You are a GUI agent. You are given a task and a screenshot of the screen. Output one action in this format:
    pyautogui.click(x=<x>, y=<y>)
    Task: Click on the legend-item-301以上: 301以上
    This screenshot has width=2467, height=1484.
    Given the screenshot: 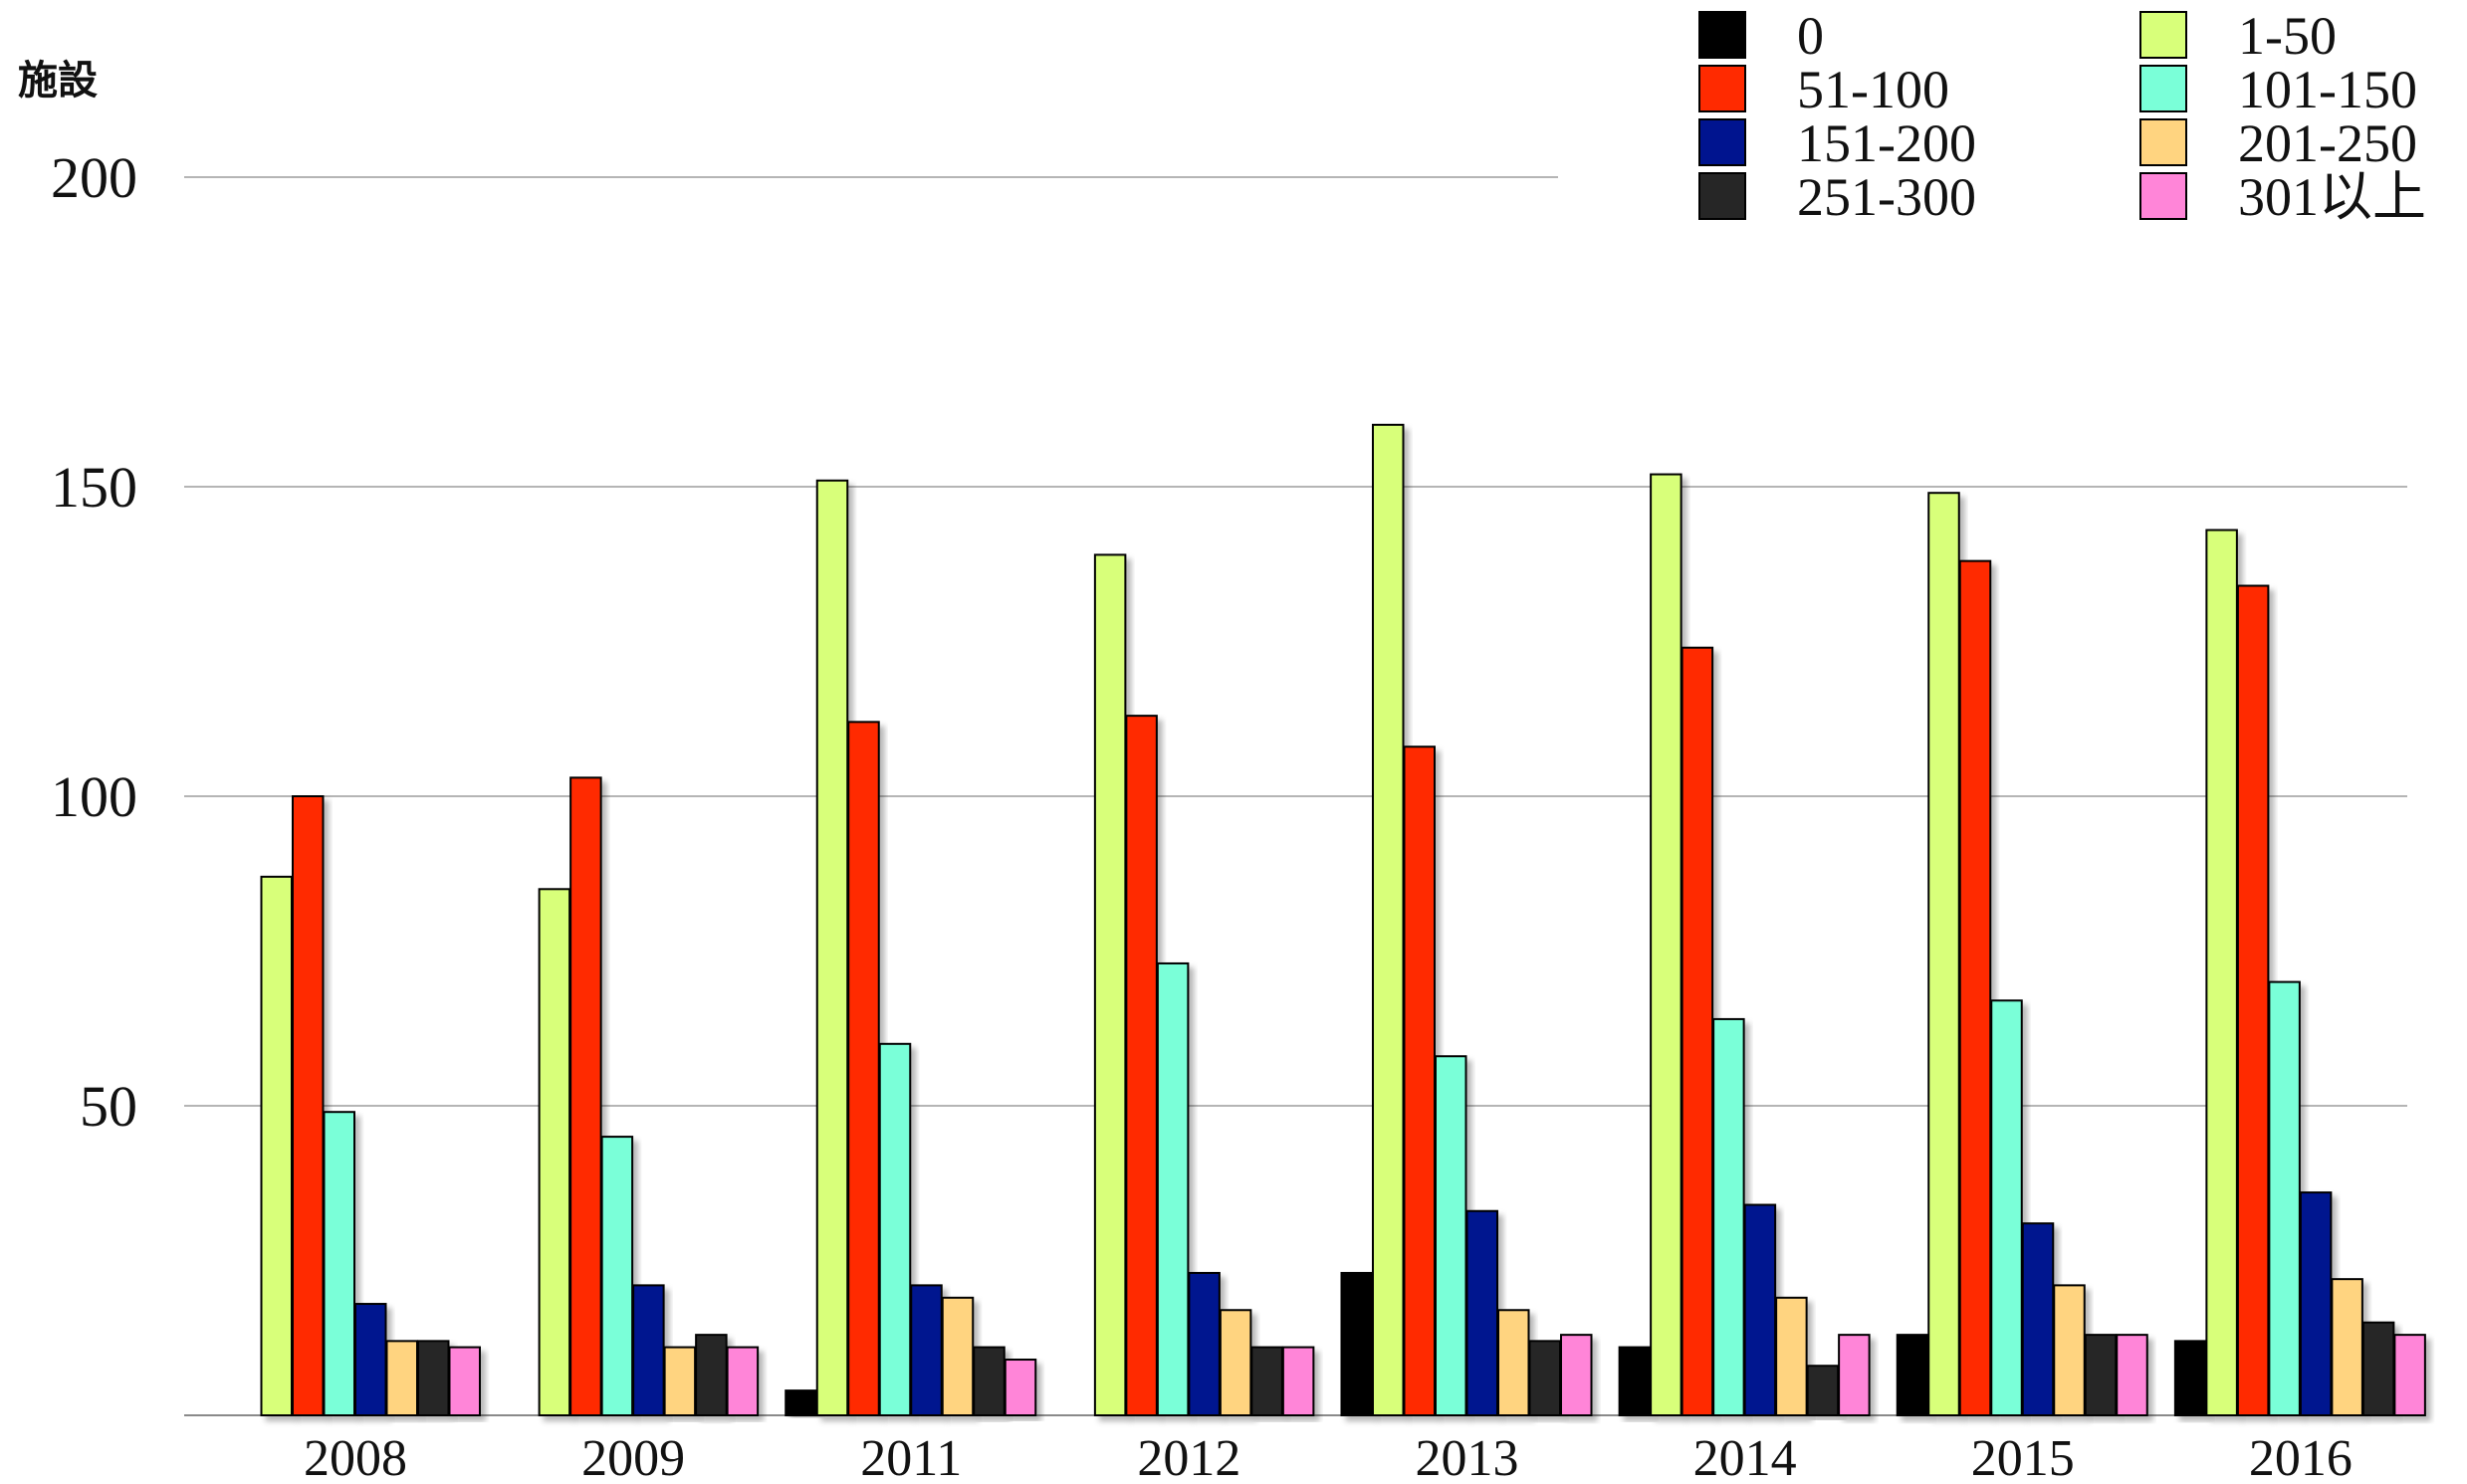 What is the action you would take?
    pyautogui.click(x=2282, y=197)
    